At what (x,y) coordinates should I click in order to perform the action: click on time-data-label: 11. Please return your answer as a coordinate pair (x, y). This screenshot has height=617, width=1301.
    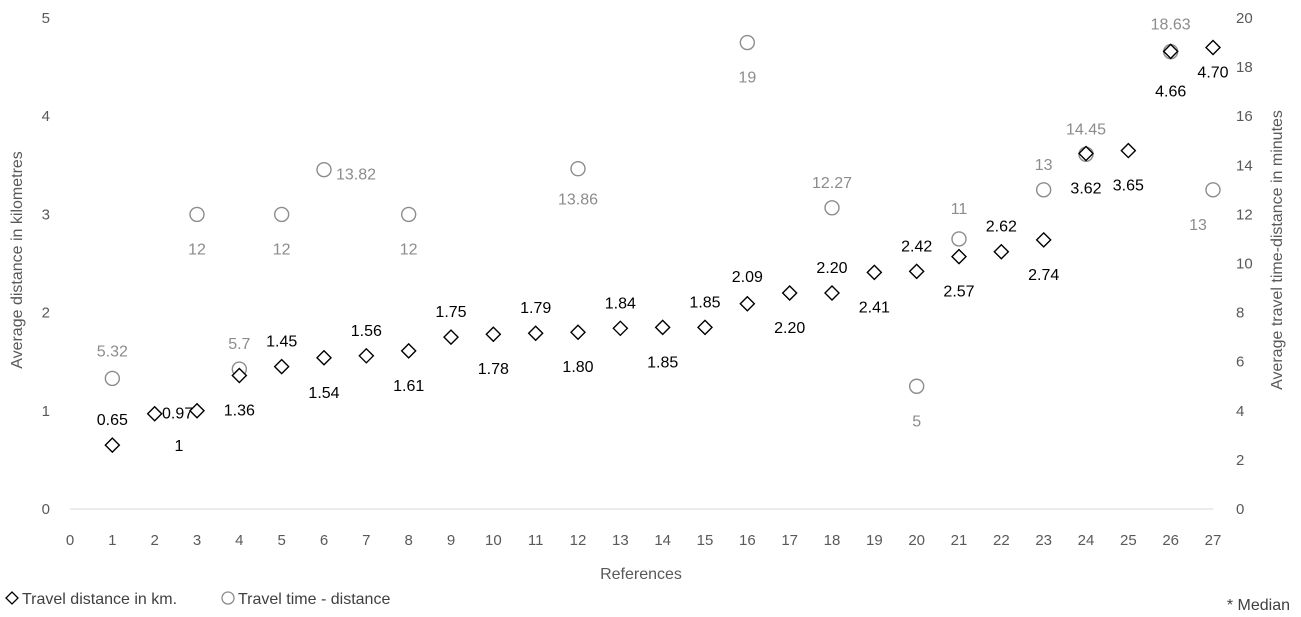
    Looking at the image, I should click on (959, 209).